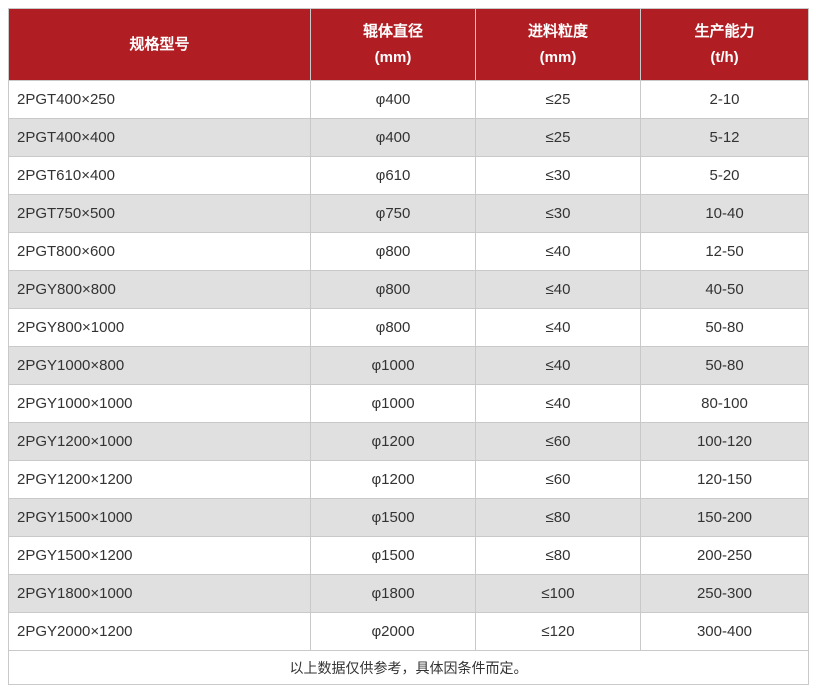 The height and width of the screenshot is (689, 816). I want to click on header-feed-size-title: 进料粒度, so click(557, 31).